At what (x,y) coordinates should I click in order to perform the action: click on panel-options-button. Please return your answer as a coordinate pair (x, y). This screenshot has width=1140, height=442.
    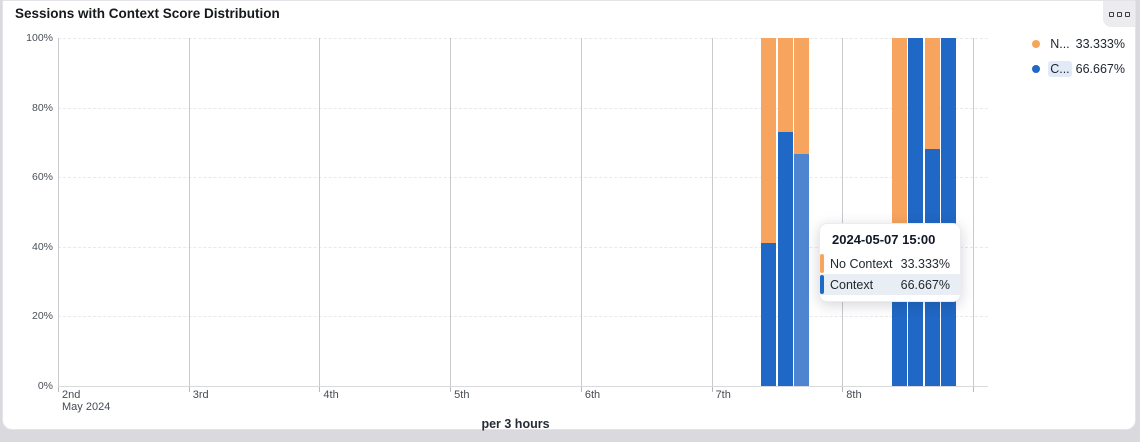
    Looking at the image, I should click on (1119, 14).